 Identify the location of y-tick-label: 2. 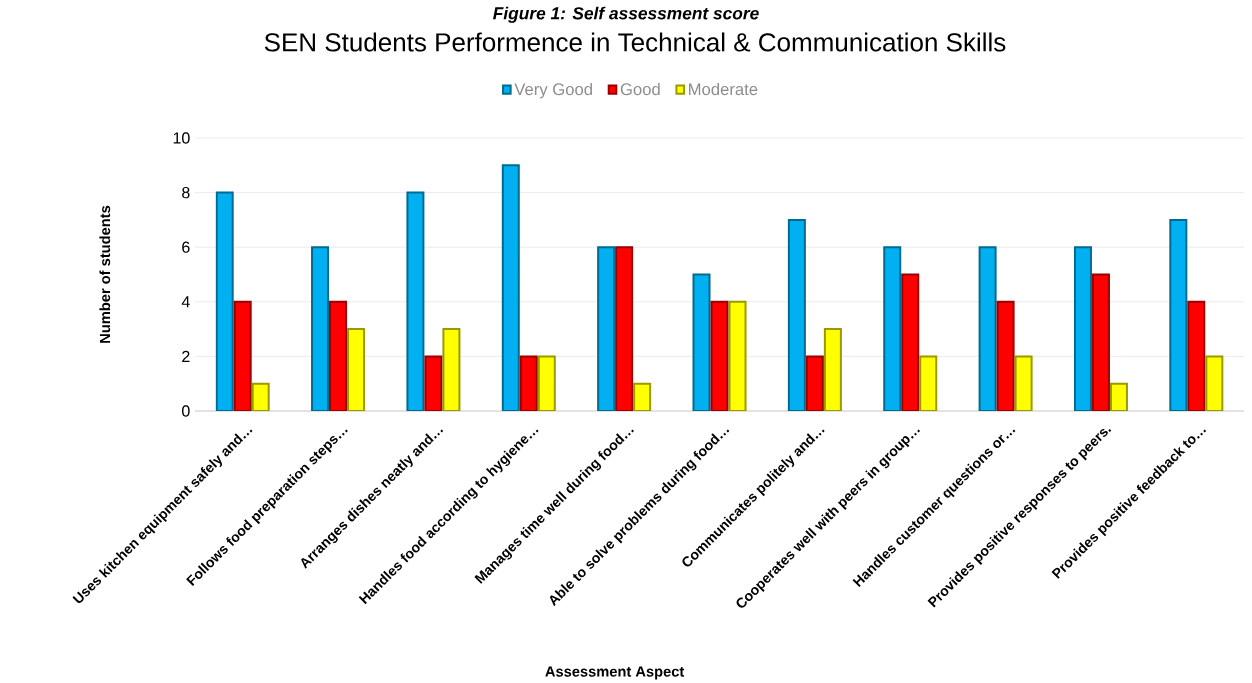
(186, 356).